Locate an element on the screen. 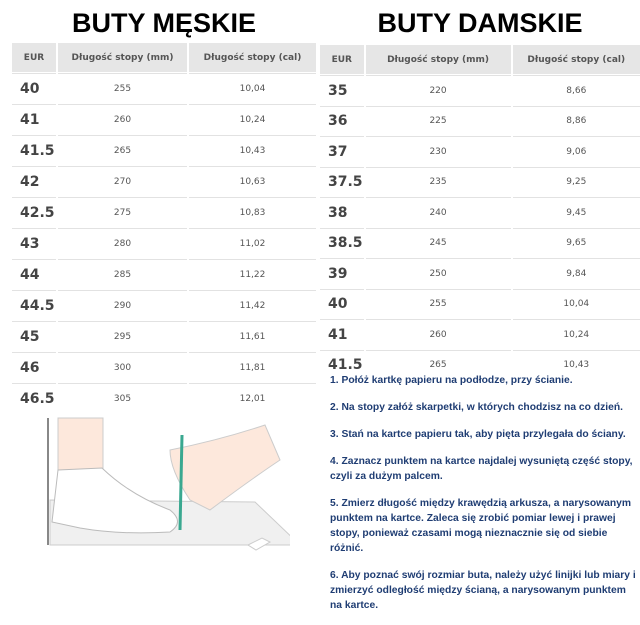  cell-cal: 11,81 is located at coordinates (252, 367).